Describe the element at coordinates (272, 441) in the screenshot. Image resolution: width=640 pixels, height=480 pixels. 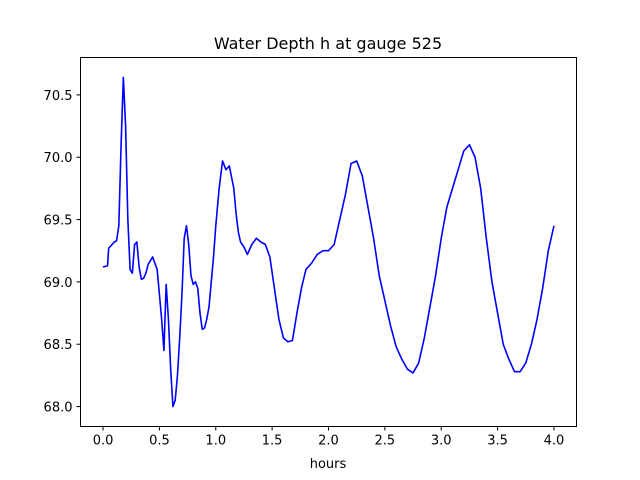
I see `x-tick-label: 1.5` at that location.